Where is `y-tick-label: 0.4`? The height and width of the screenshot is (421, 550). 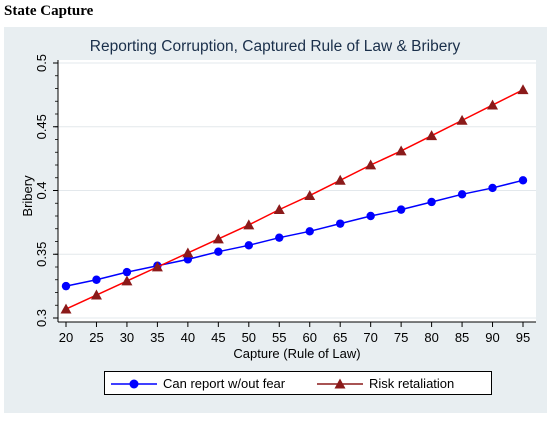
y-tick-label: 0.4 is located at coordinates (41, 190).